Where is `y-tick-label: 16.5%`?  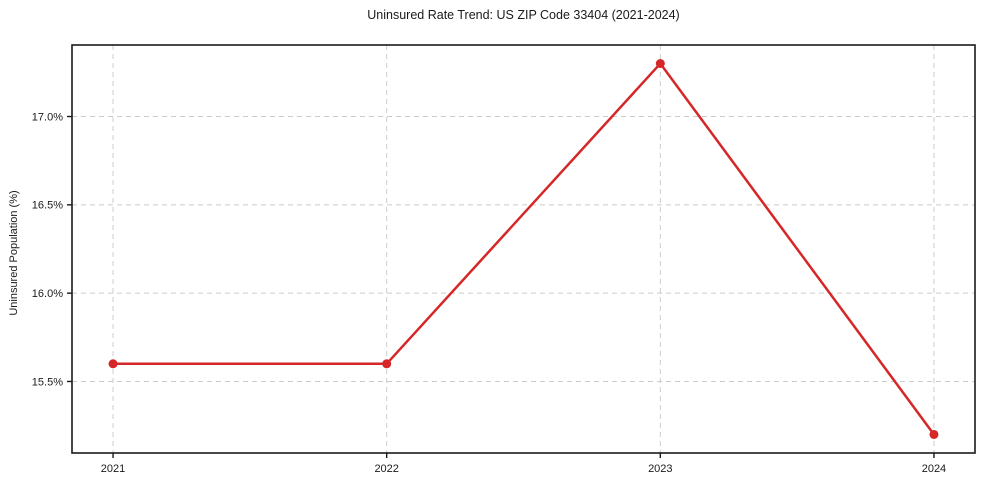
y-tick-label: 16.5% is located at coordinates (47, 206).